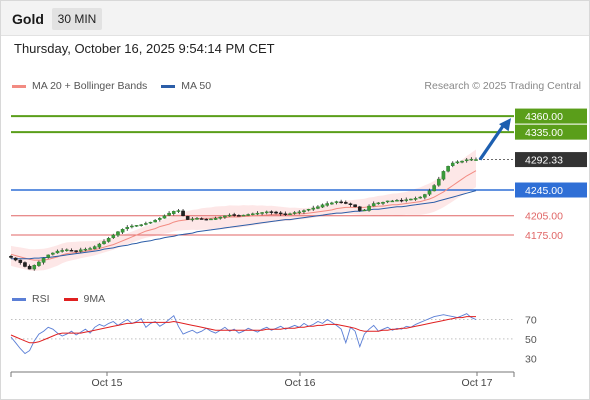  I want to click on legend-swatch-ma20, so click(19, 86).